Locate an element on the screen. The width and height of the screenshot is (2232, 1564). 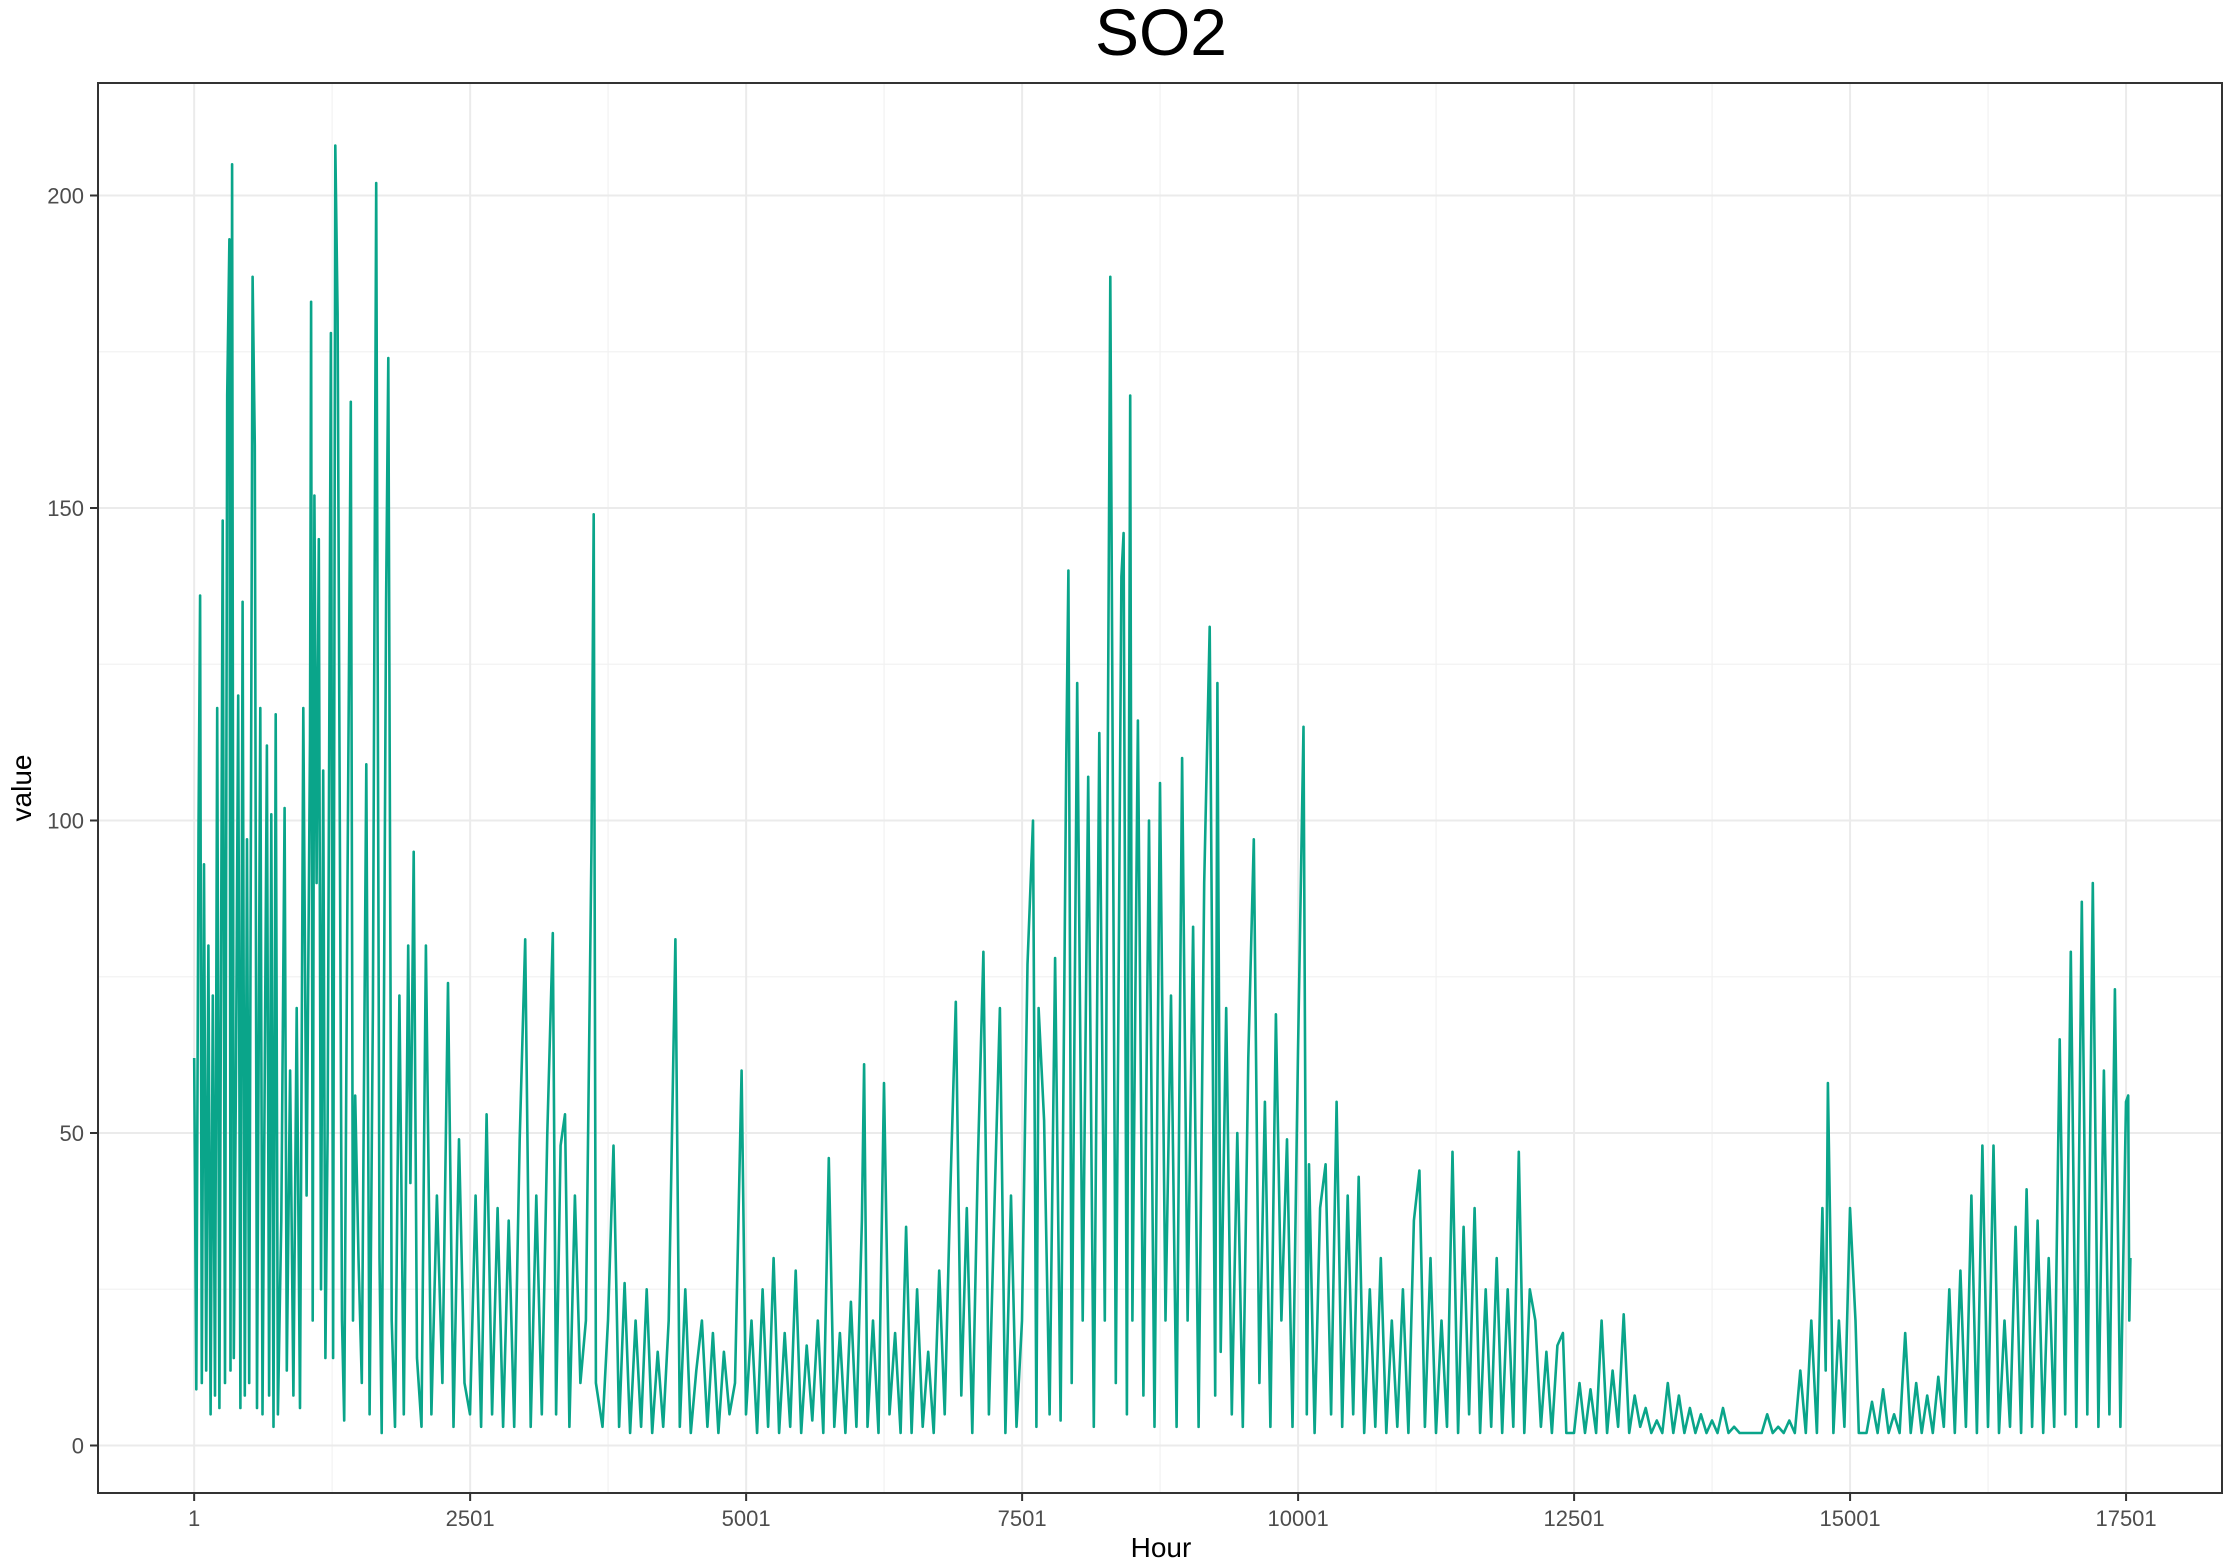
x-tick-label: 12501 is located at coordinates (1573, 1518).